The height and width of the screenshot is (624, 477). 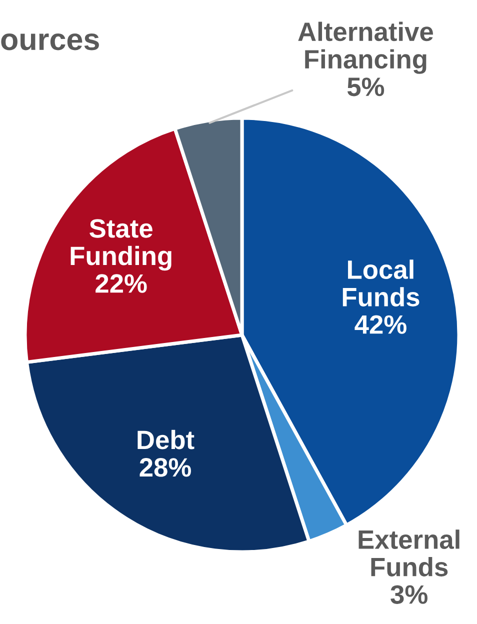 What do you see at coordinates (365, 87) in the screenshot?
I see `data-label: 5%` at bounding box center [365, 87].